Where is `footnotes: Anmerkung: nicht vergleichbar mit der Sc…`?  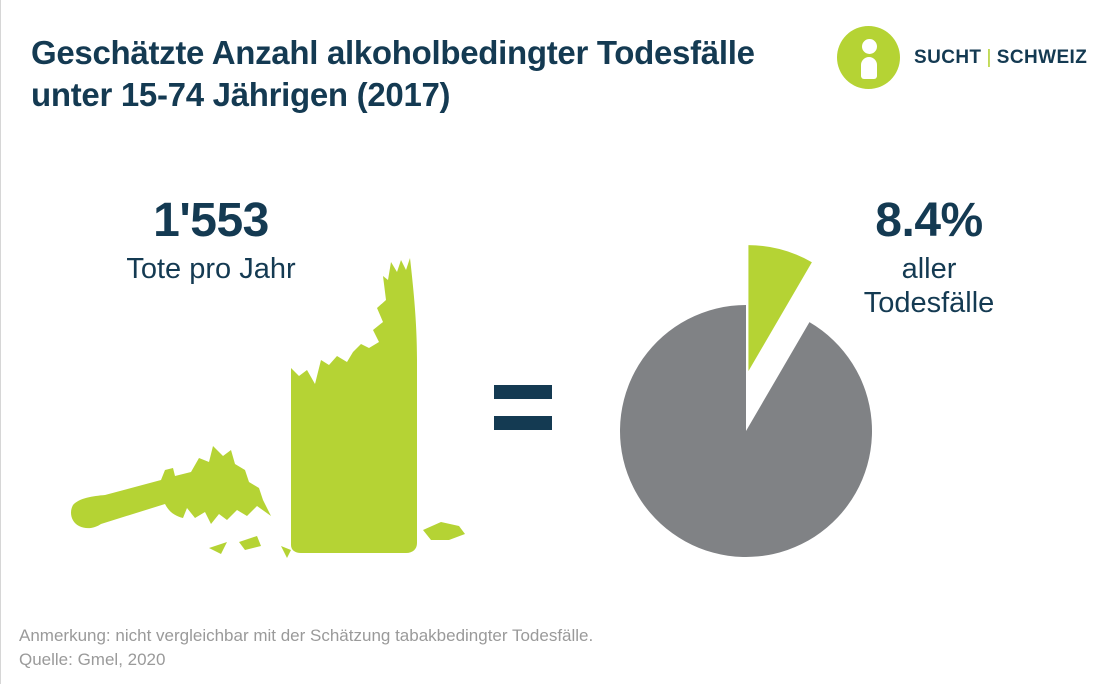
footnotes: Anmerkung: nicht vergleichbar mit der Sc… is located at coordinates (306, 648).